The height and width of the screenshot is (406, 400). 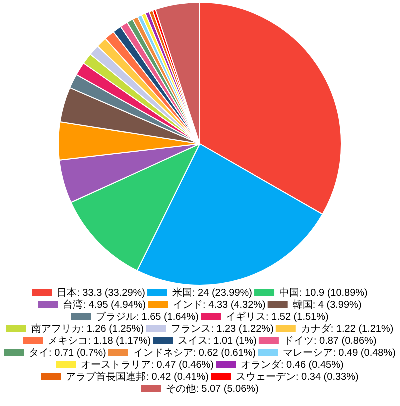 What do you see at coordinates (277, 316) in the screenshot?
I see `legend-label: イギリス: 1.52 (1.51%)` at bounding box center [277, 316].